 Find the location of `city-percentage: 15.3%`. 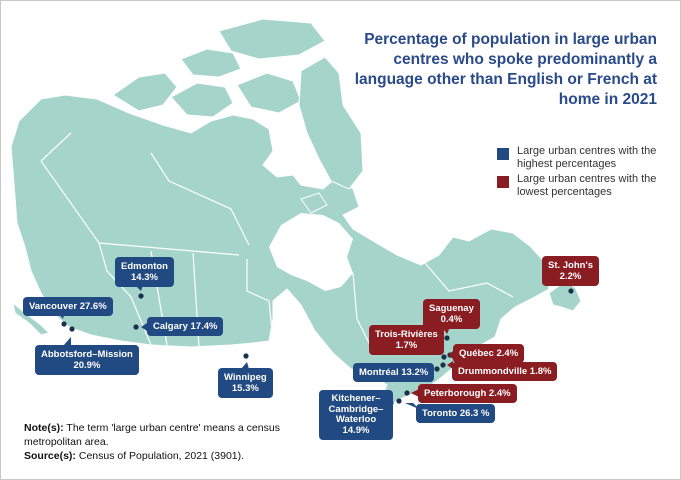

city-percentage: 15.3% is located at coordinates (245, 388).